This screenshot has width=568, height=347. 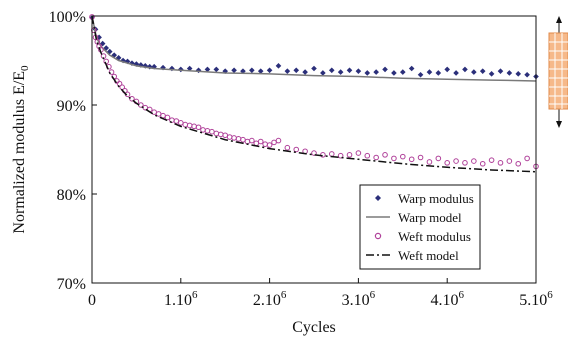 I want to click on x-tick-label: 5.106, so click(x=536, y=299).